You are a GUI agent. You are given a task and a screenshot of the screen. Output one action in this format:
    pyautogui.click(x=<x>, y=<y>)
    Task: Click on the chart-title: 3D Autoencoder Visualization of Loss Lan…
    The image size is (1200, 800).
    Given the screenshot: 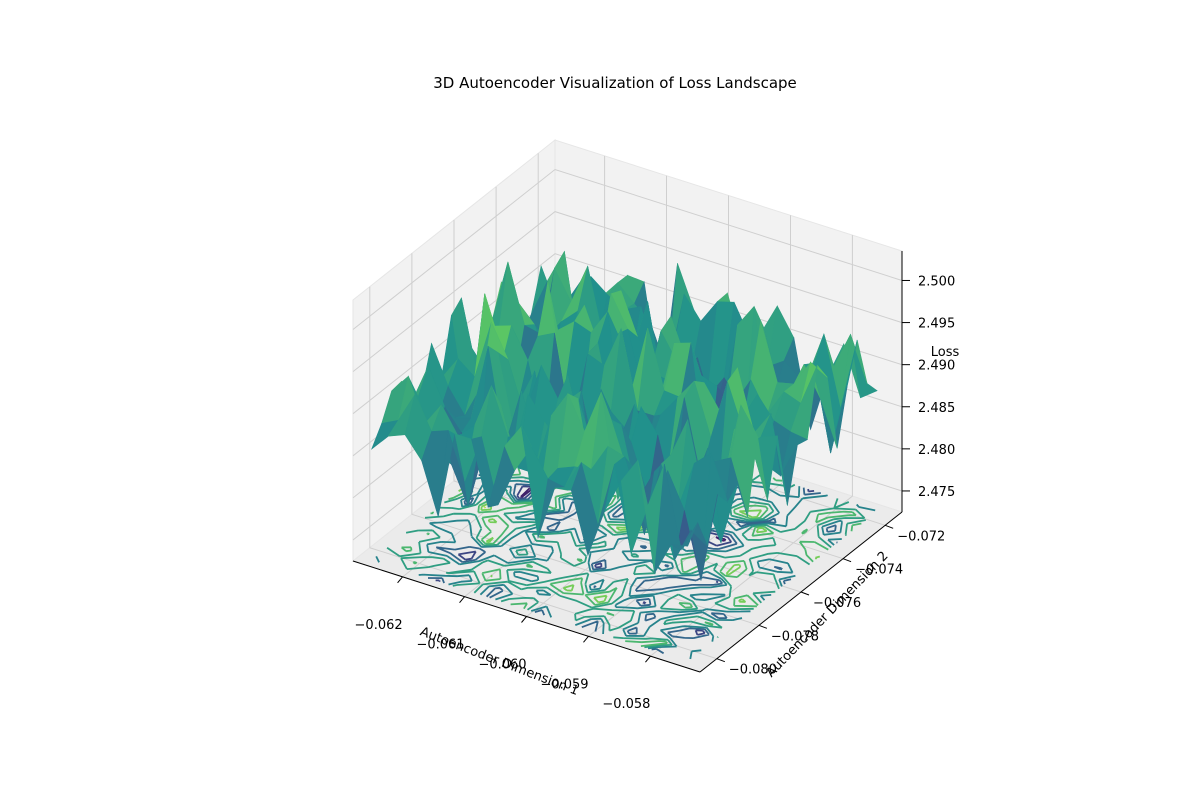 What is the action you would take?
    pyautogui.click(x=615, y=83)
    